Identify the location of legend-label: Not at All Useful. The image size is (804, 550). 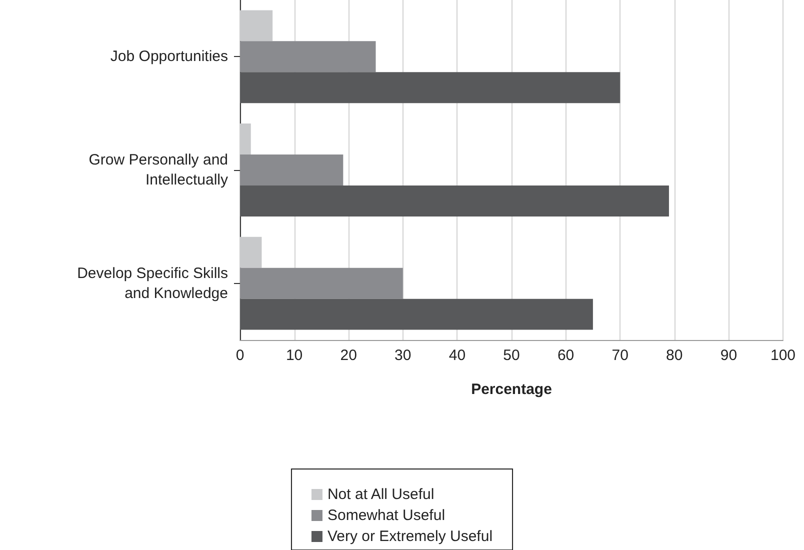
(380, 494).